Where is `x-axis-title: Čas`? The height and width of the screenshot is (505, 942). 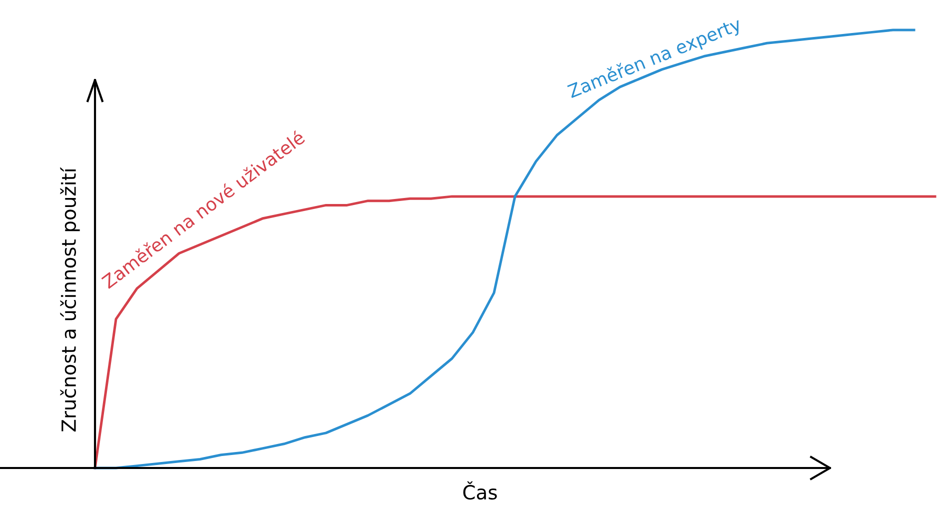 x-axis-title: Čas is located at coordinates (480, 490).